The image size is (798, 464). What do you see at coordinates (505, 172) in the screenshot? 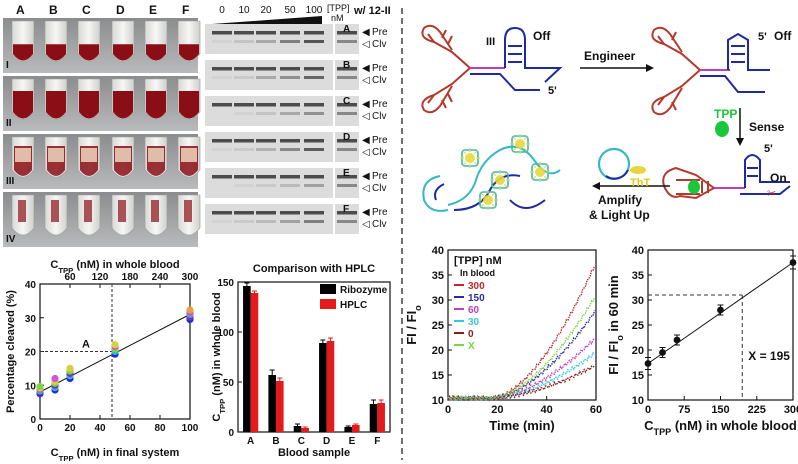
I see `fluorescent-complex-icons` at bounding box center [505, 172].